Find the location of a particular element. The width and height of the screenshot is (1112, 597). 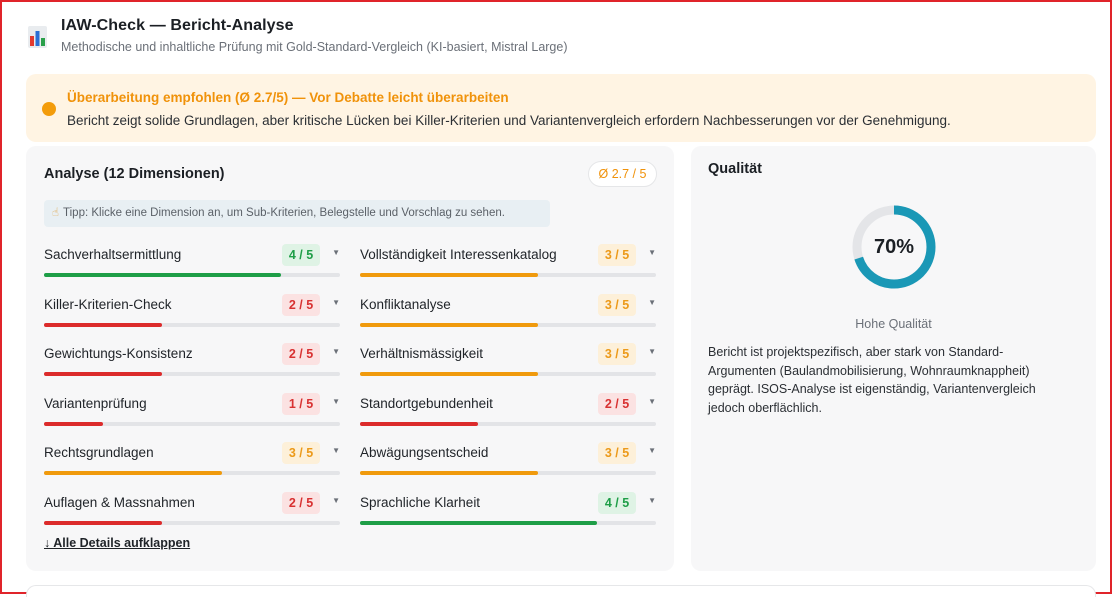

dimension-row: Gewichtungs-Konsistenz 2 / 5 ▼ is located at coordinates (192, 367).